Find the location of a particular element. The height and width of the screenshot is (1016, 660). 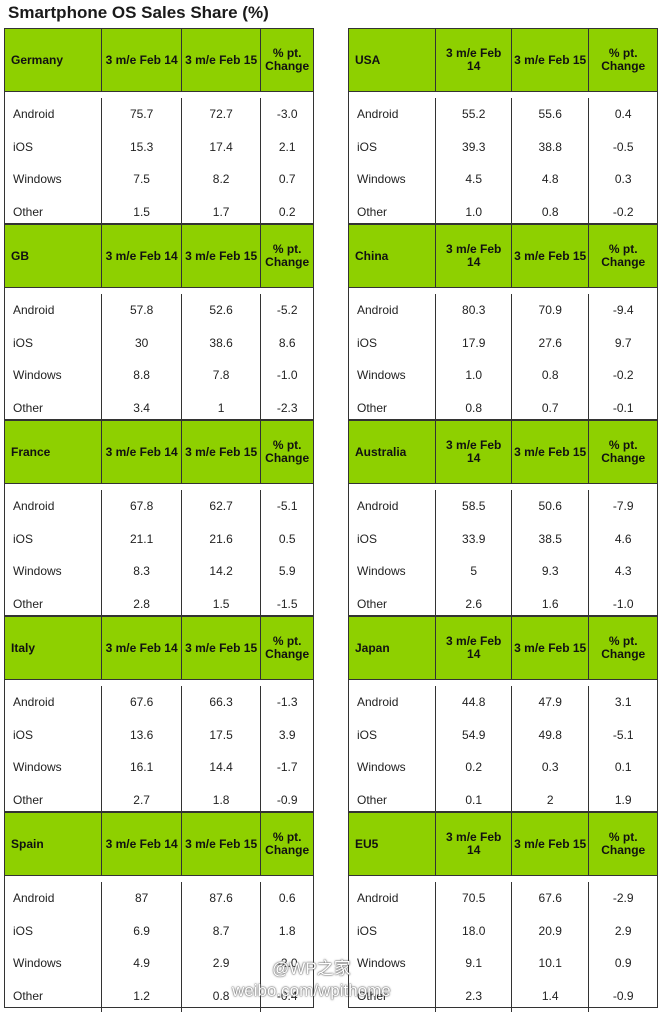

region-name: France is located at coordinates (54, 452).